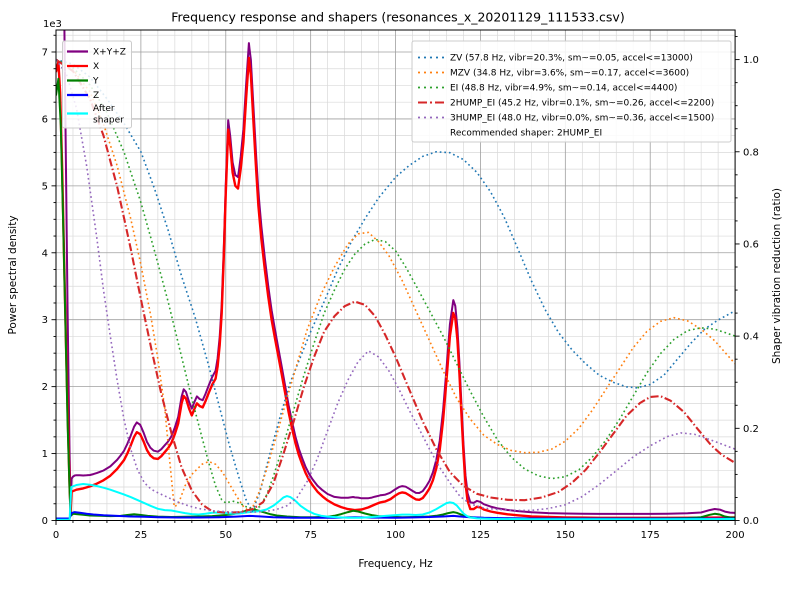  Describe the element at coordinates (310, 535) in the screenshot. I see `x-tick-label: 75` at that location.